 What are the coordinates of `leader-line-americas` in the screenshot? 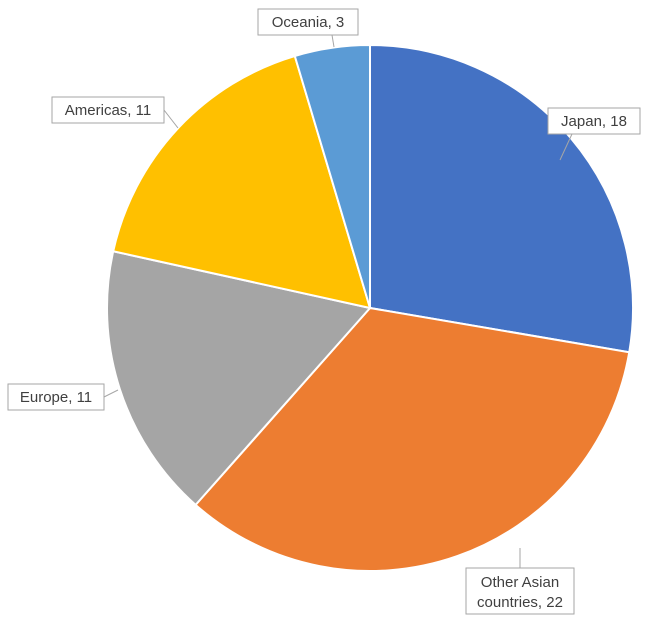 It's located at (171, 119).